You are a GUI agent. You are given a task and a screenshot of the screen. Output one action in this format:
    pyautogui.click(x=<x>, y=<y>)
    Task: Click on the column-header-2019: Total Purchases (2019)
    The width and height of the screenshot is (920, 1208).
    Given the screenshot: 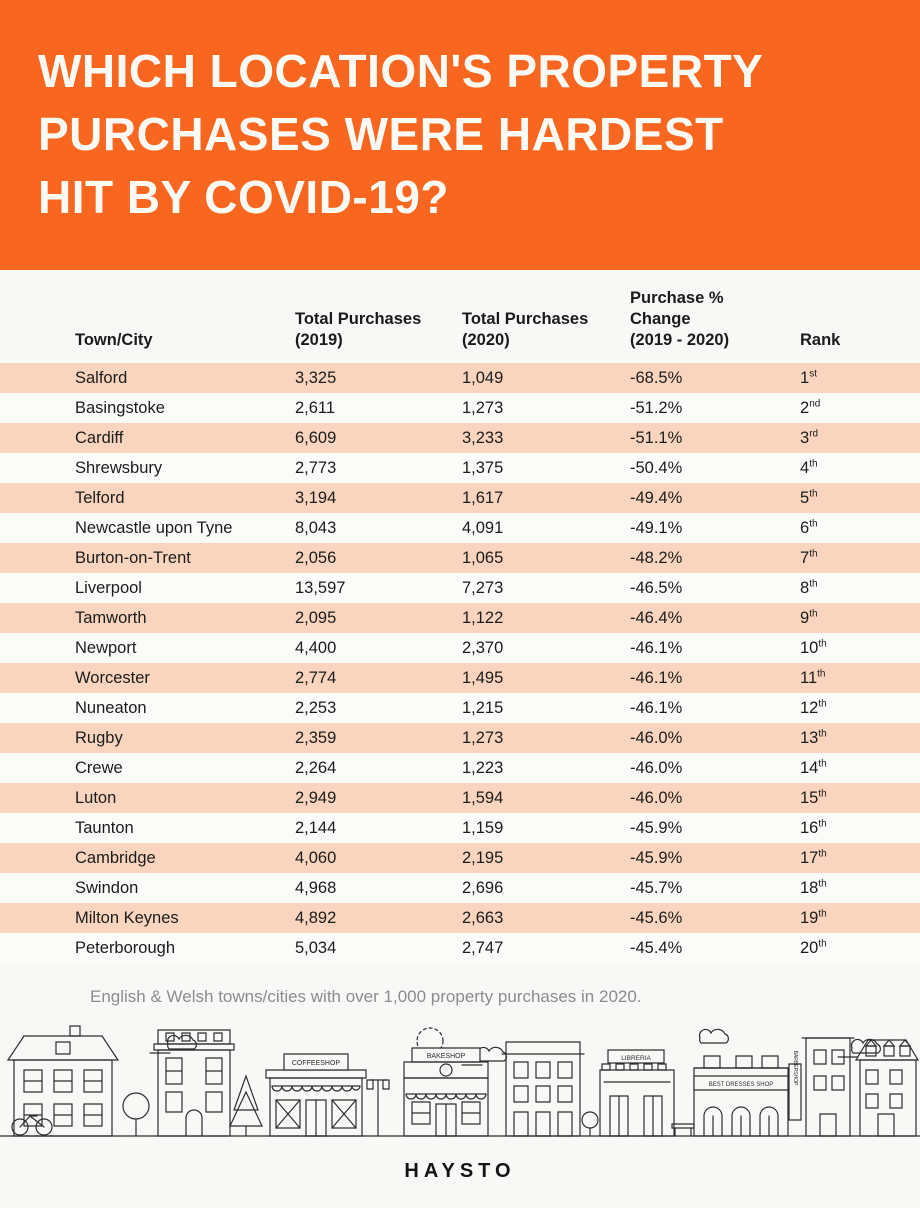 What is the action you would take?
    pyautogui.click(x=358, y=329)
    